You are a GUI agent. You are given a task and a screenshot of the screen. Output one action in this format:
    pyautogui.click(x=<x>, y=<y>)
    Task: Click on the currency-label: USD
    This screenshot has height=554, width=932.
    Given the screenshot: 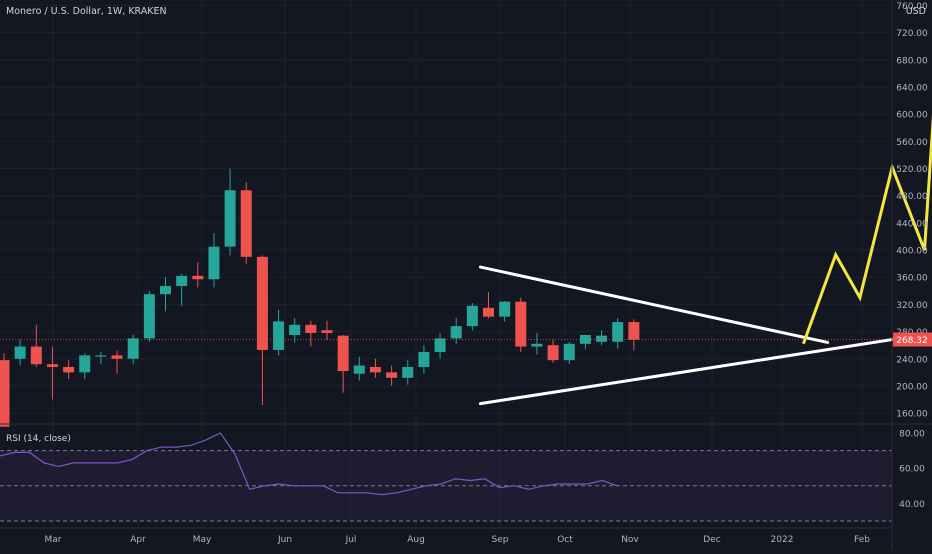 What is the action you would take?
    pyautogui.click(x=916, y=11)
    